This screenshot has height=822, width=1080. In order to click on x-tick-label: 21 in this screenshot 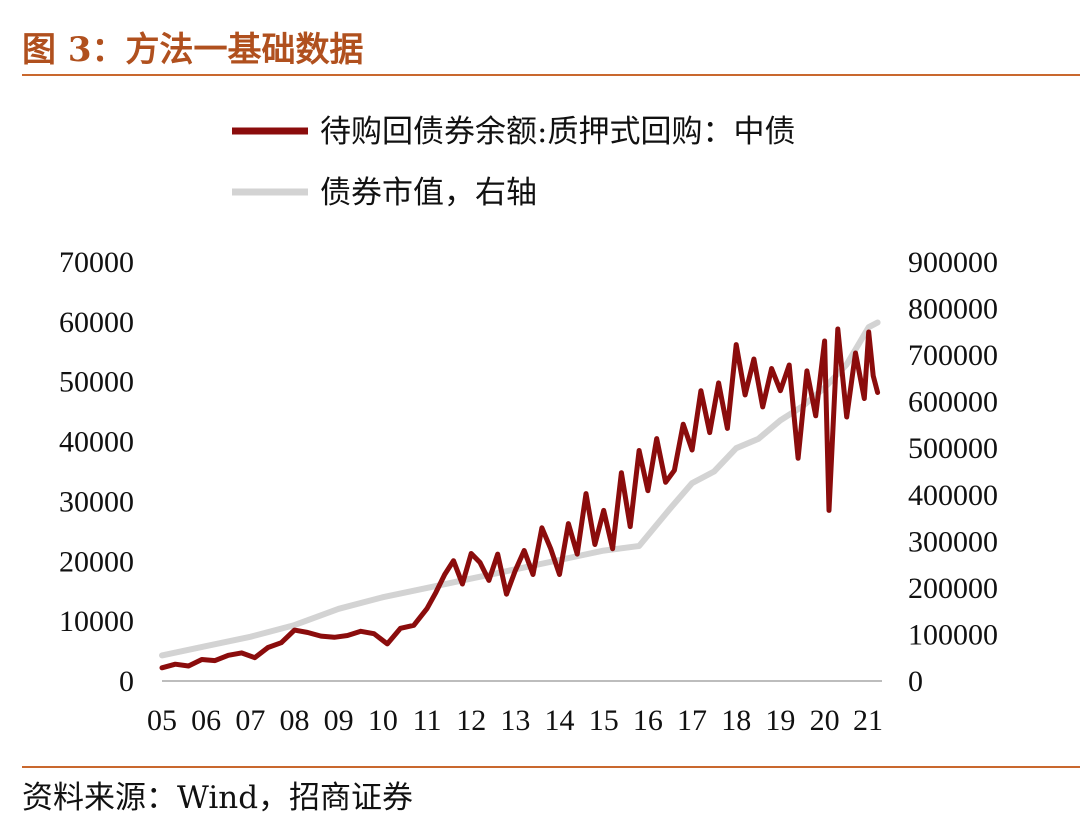, I will do `click(868, 720)`.